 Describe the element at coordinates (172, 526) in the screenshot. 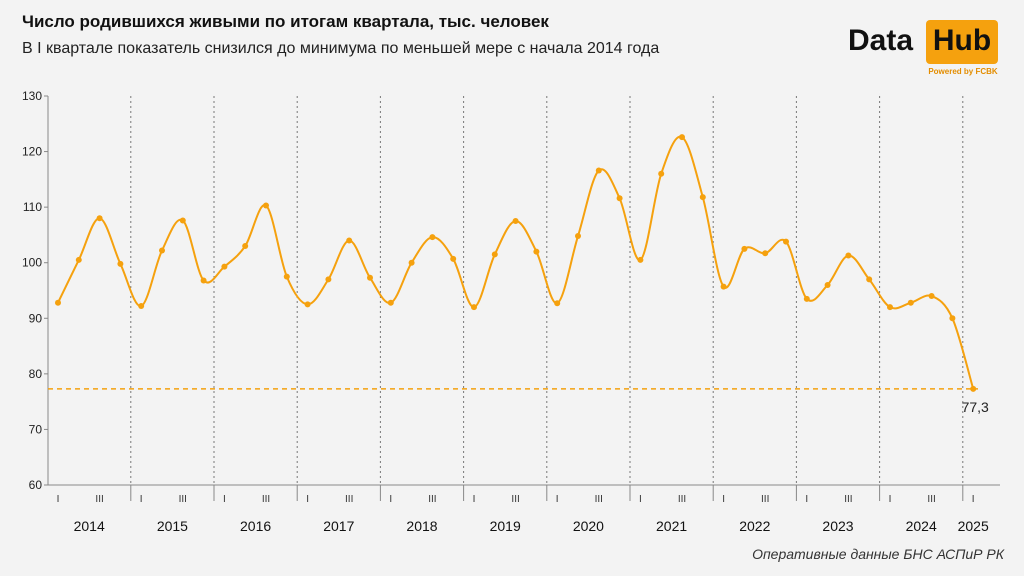

I see `x-year-label: 2015` at that location.